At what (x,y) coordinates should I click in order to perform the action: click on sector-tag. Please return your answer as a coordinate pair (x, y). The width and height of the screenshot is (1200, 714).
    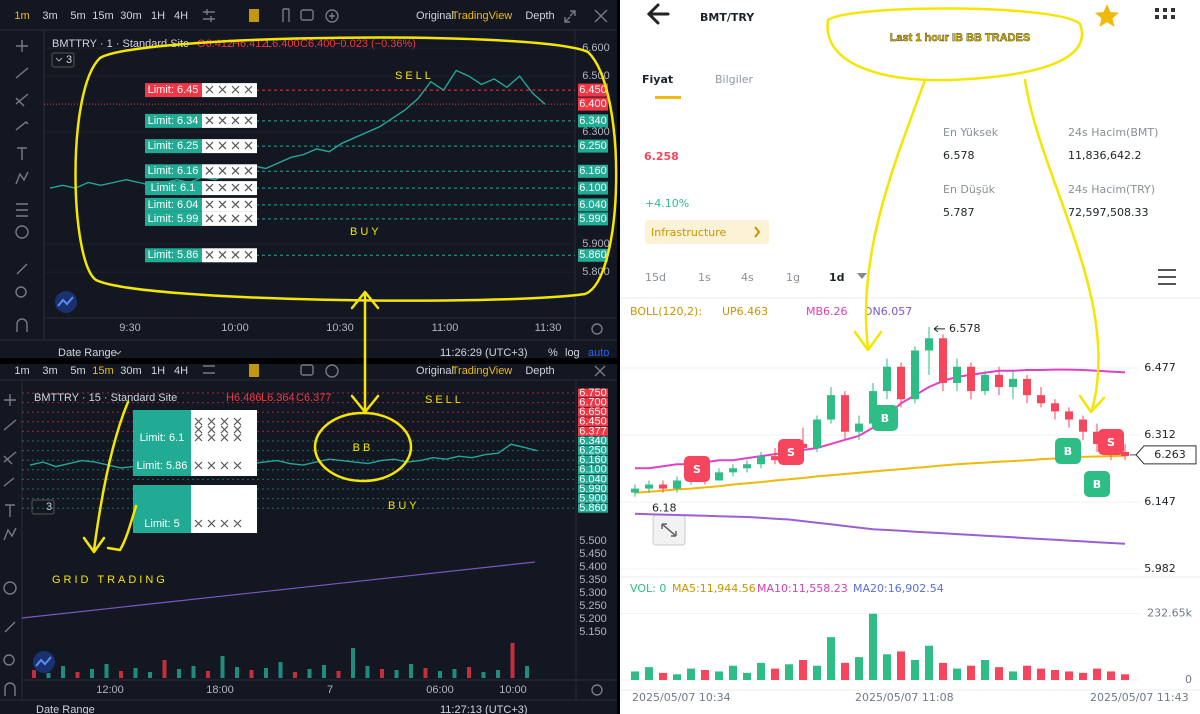
    Looking at the image, I should click on (707, 232).